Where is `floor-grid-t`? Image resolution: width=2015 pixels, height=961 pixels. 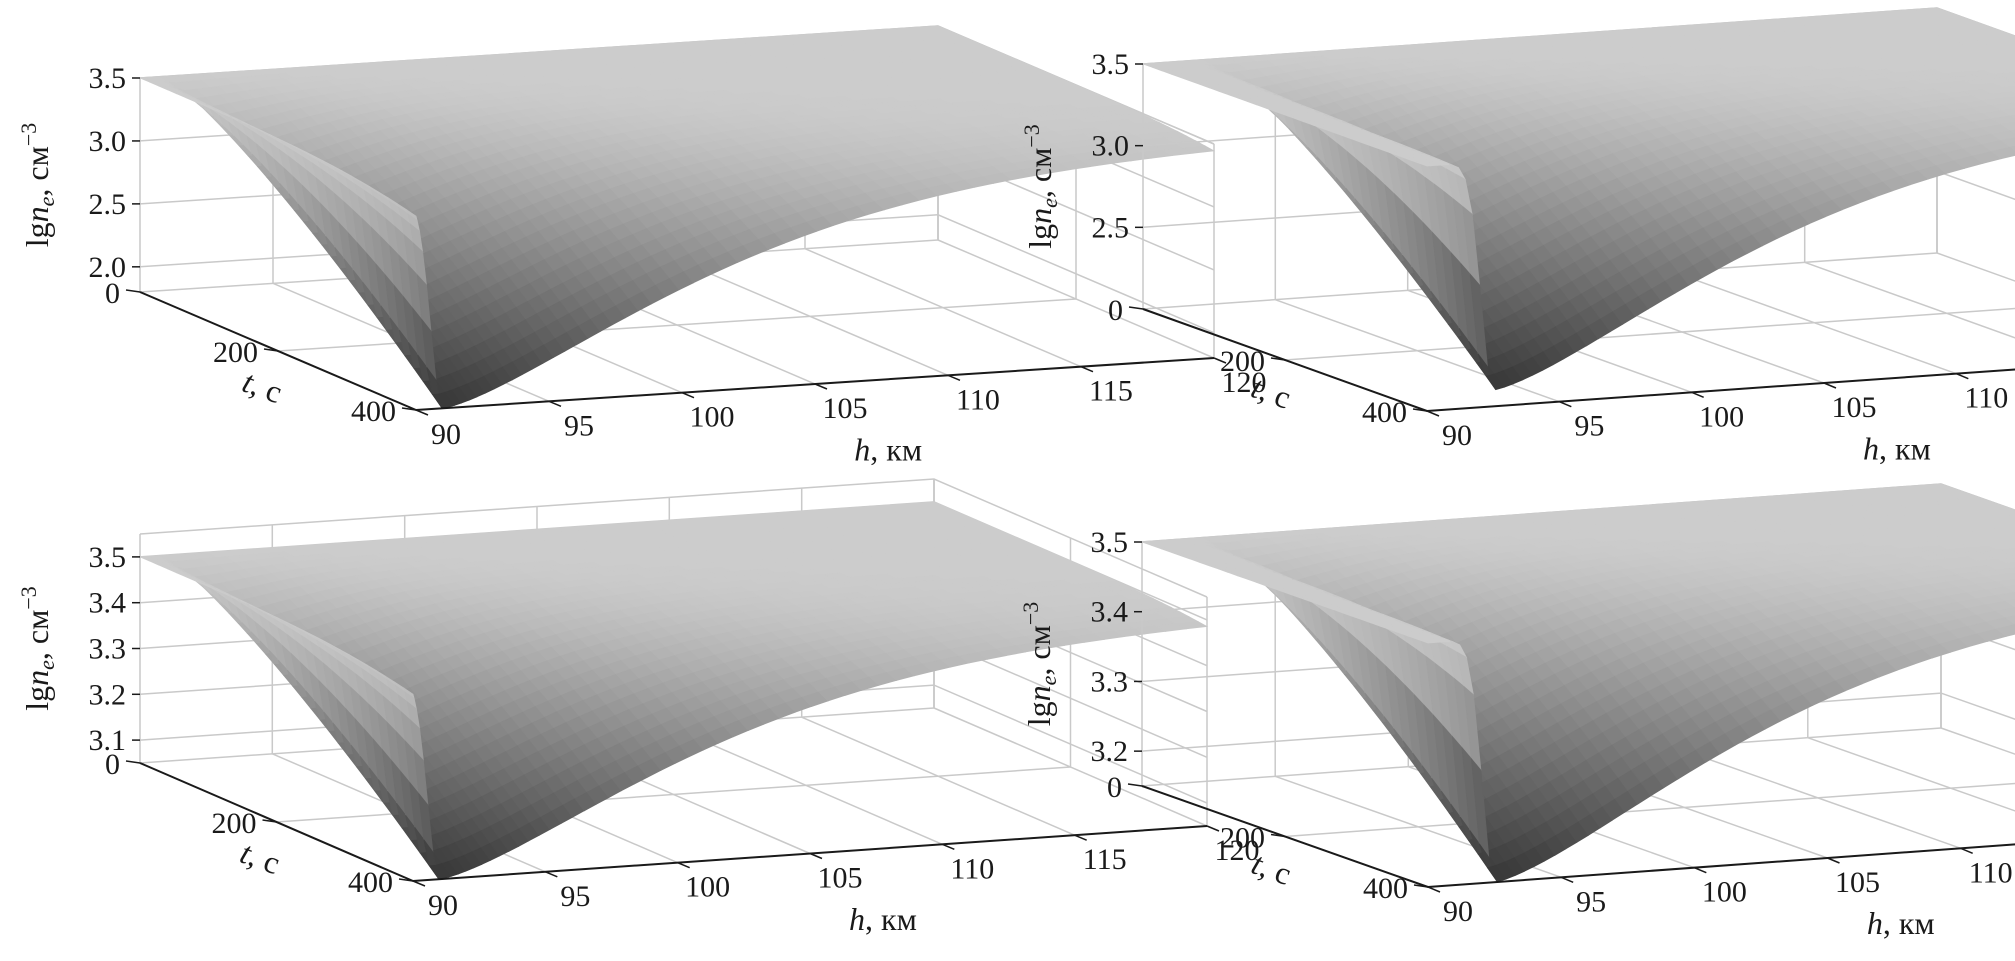
floor-grid-t is located at coordinates (1649, 334).